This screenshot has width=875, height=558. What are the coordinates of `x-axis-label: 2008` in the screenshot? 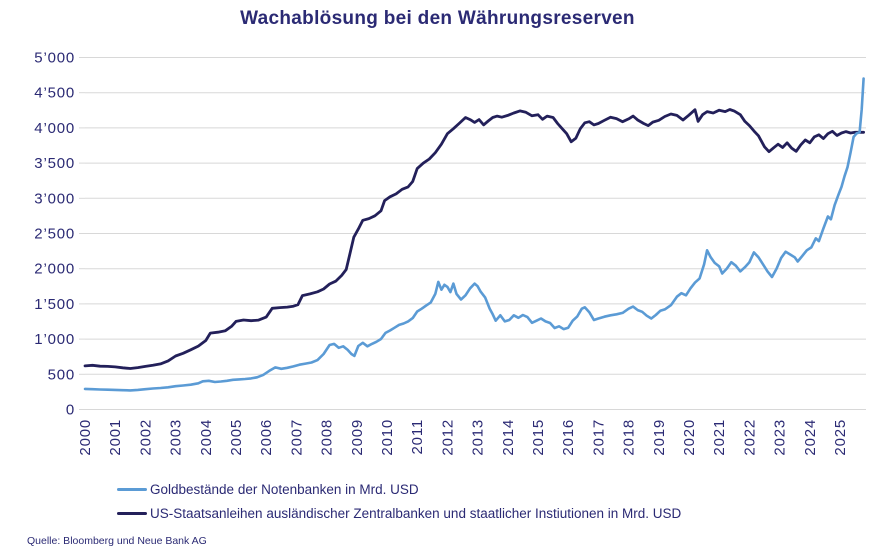 It's located at (327, 437).